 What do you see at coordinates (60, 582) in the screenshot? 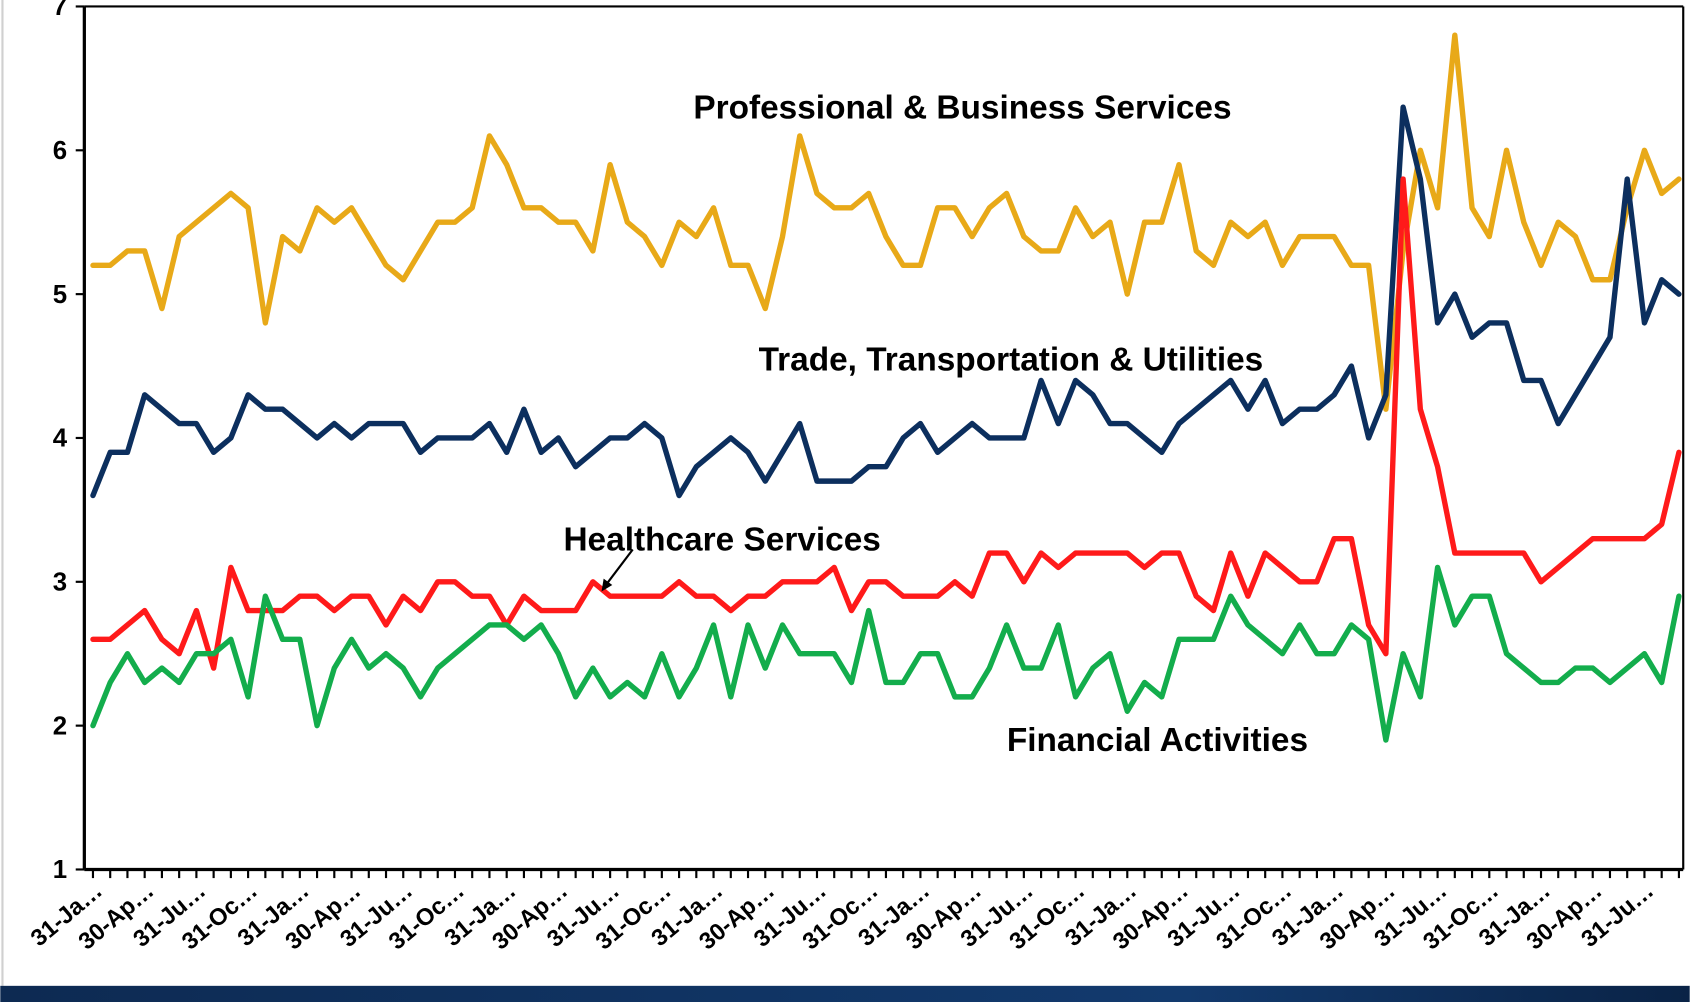
I see `y-tick-label: 3` at bounding box center [60, 582].